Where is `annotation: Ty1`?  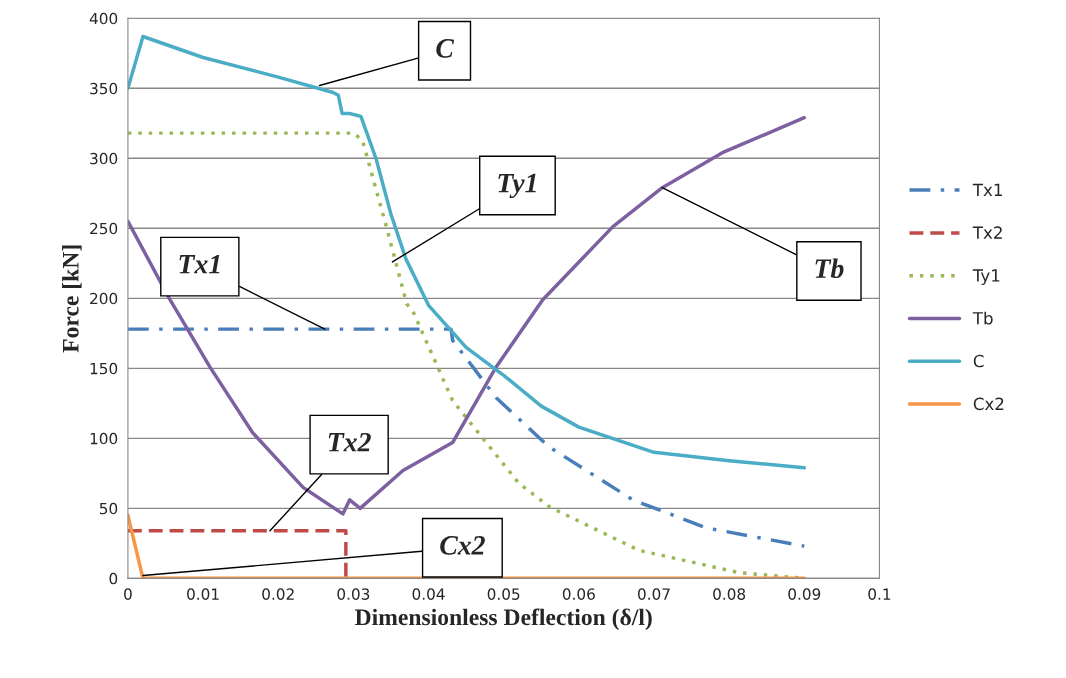 annotation: Ty1 is located at coordinates (517, 186).